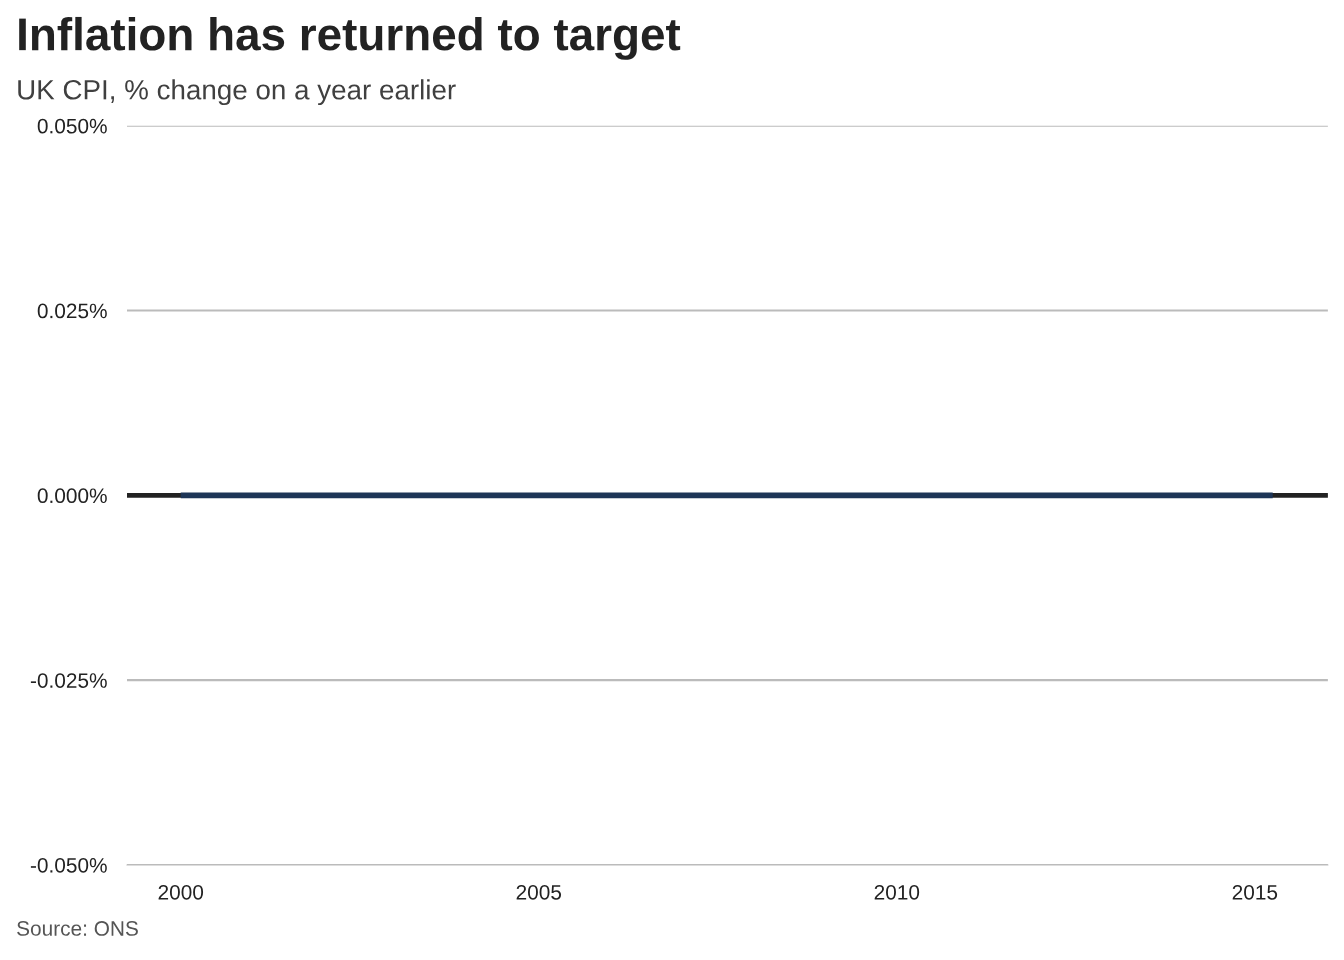 The height and width of the screenshot is (960, 1344). What do you see at coordinates (181, 892) in the screenshot?
I see `x-tick-label: 2000` at bounding box center [181, 892].